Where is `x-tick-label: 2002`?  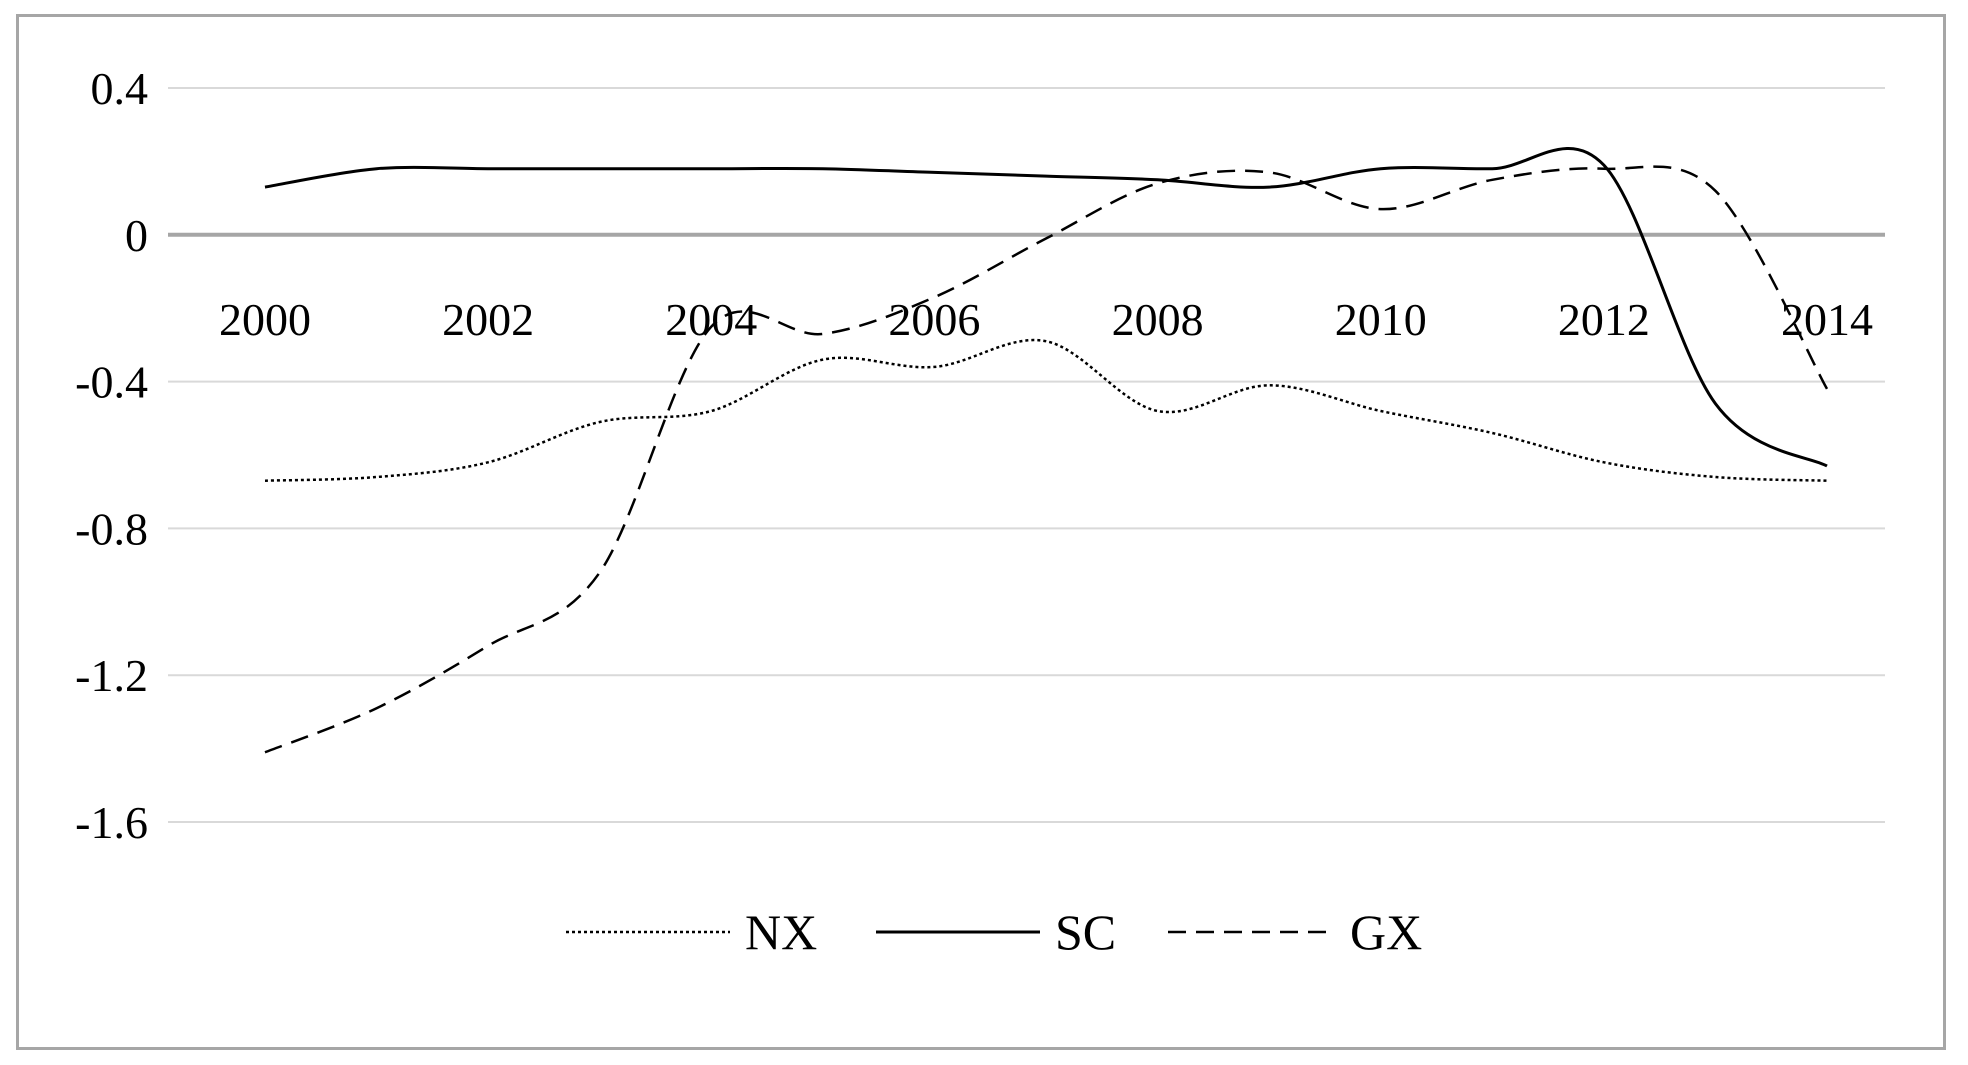 x-tick-label: 2002 is located at coordinates (488, 319).